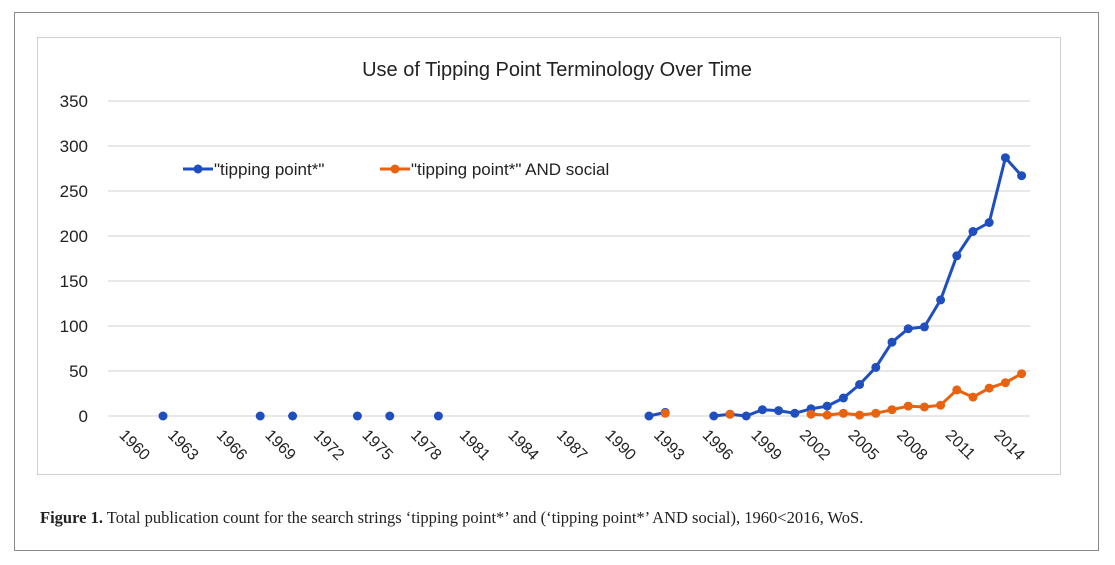  Describe the element at coordinates (668, 445) in the screenshot. I see `x-tick-label: 1993` at that location.